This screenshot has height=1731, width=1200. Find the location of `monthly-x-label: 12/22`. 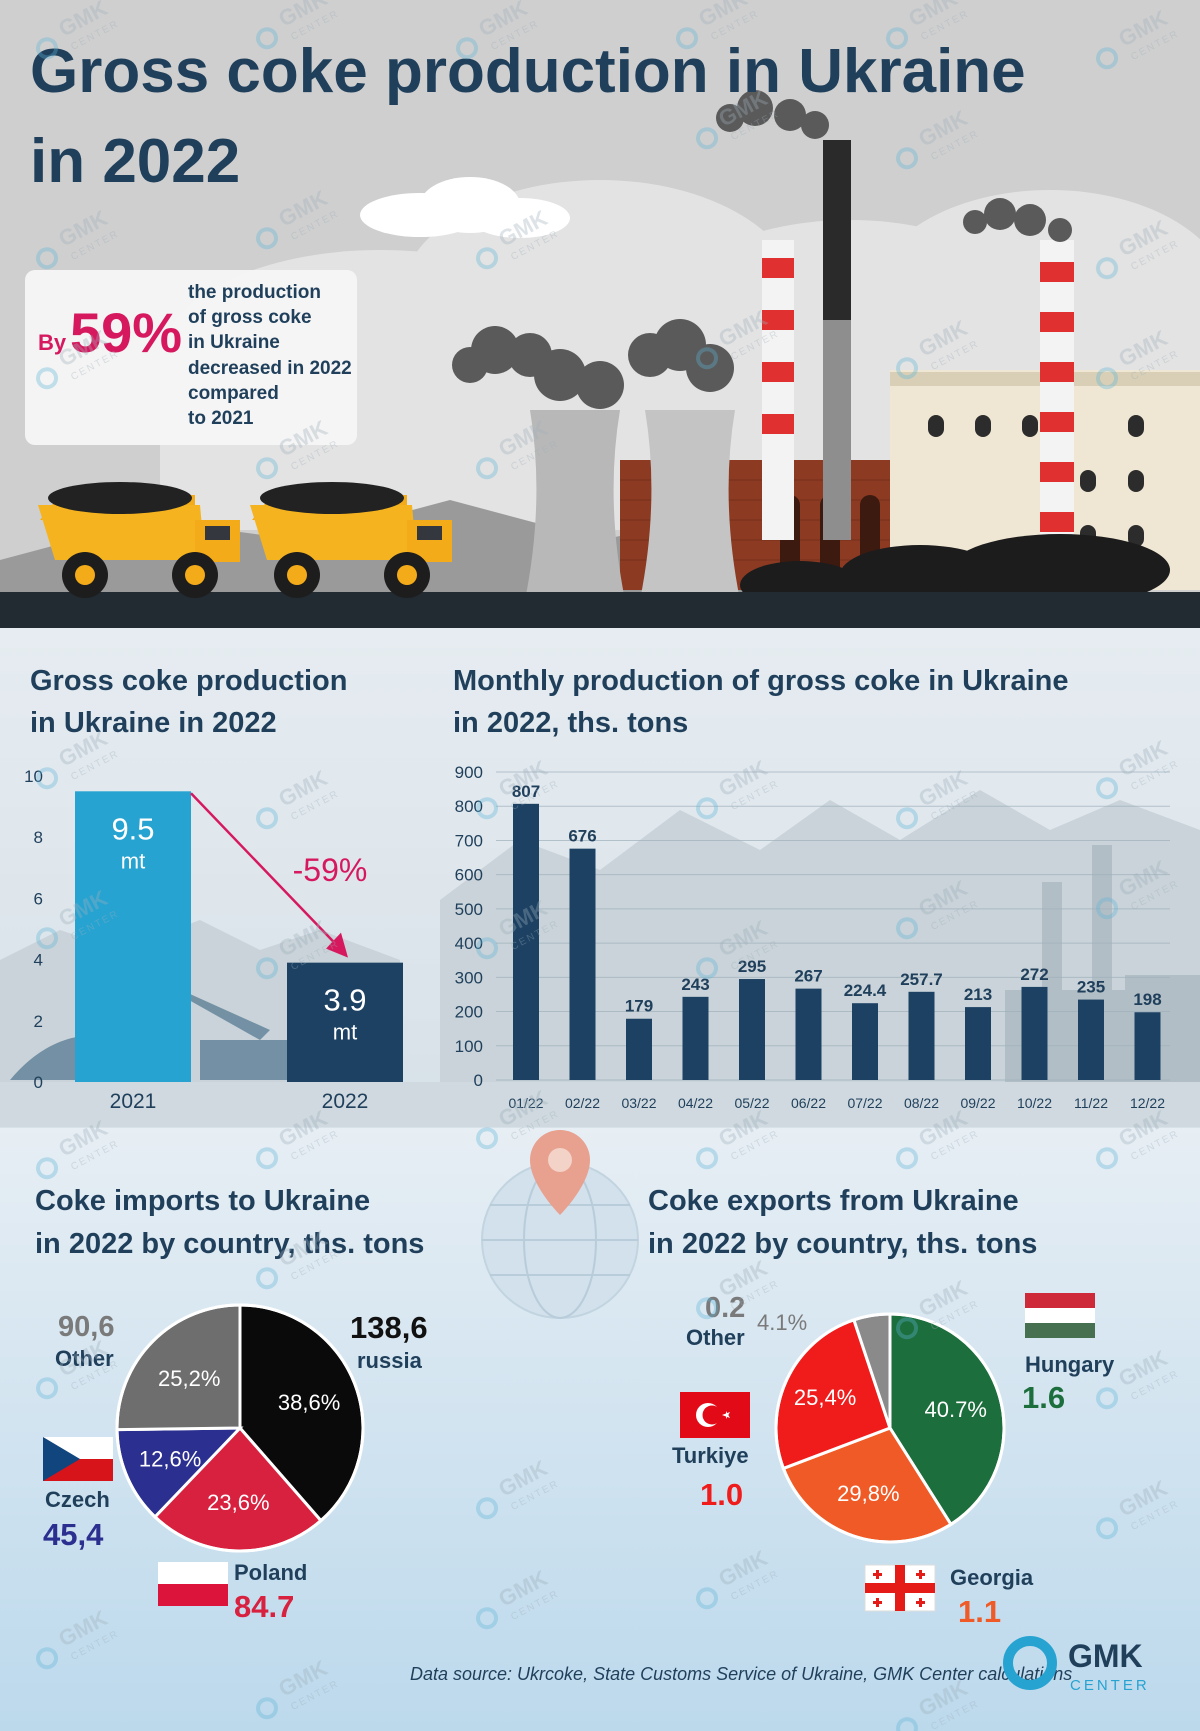

monthly-x-label: 12/22 is located at coordinates (1147, 1103).